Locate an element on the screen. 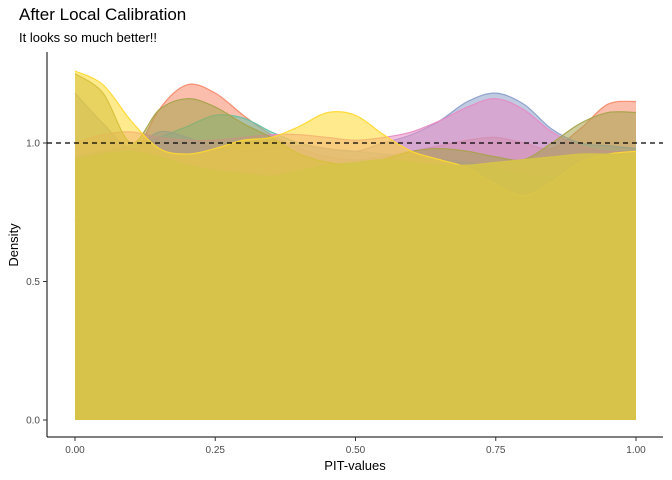  x-tick-label: 0.25 is located at coordinates (216, 450).